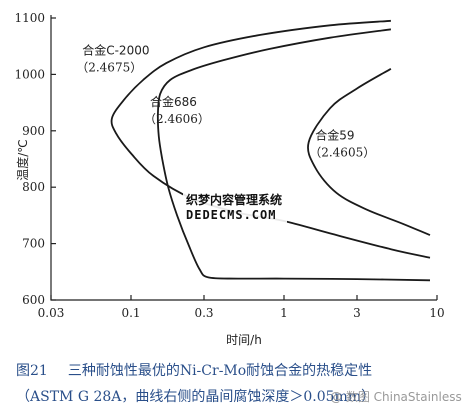 This screenshot has width=467, height=416. I want to click on x-tick-label: 0.03, so click(51, 313).